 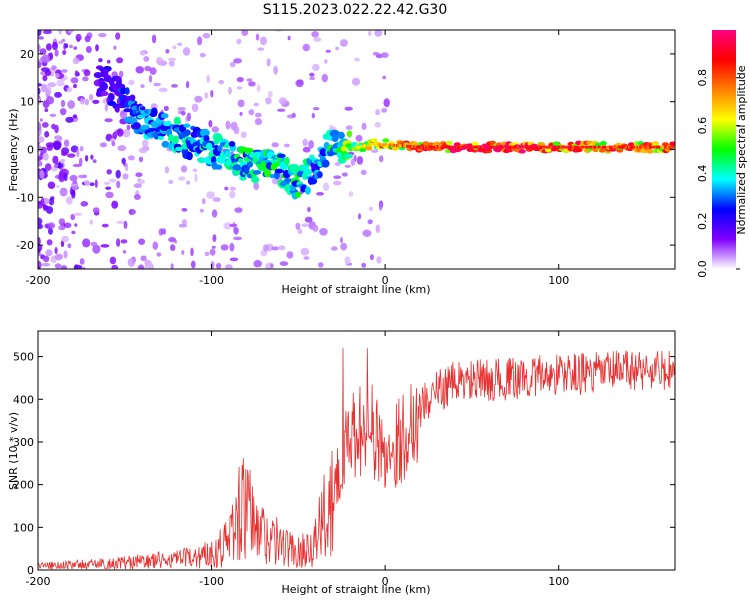 What do you see at coordinates (385, 280) in the screenshot?
I see `x-tick-label: 0` at bounding box center [385, 280].